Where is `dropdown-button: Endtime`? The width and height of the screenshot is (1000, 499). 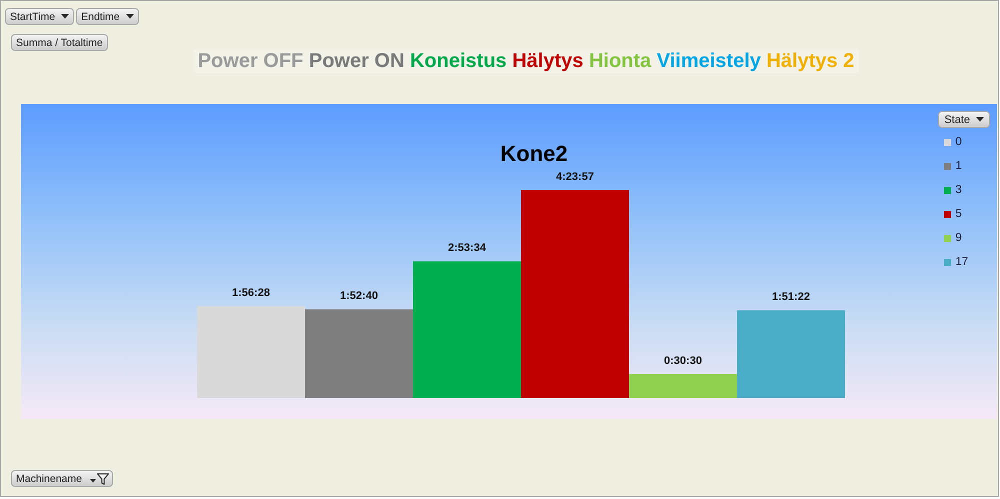
dropdown-button: Endtime is located at coordinates (107, 16).